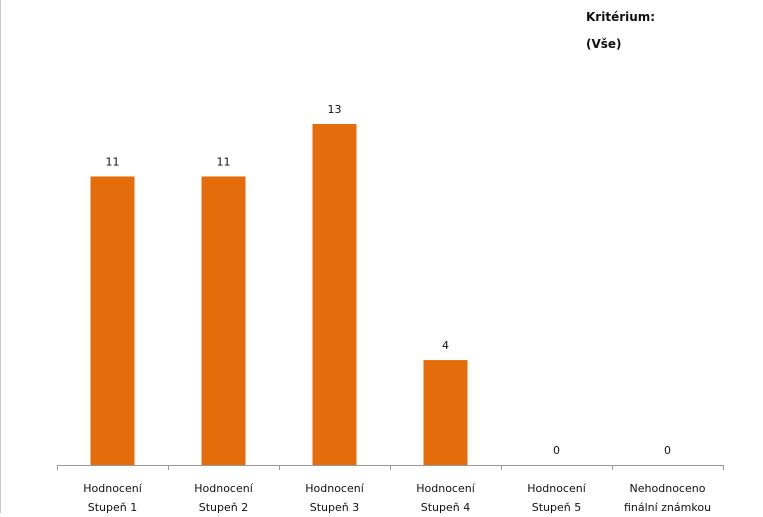 This screenshot has width=763, height=517. I want to click on x-tick-label: Stupeň 4, so click(445, 507).